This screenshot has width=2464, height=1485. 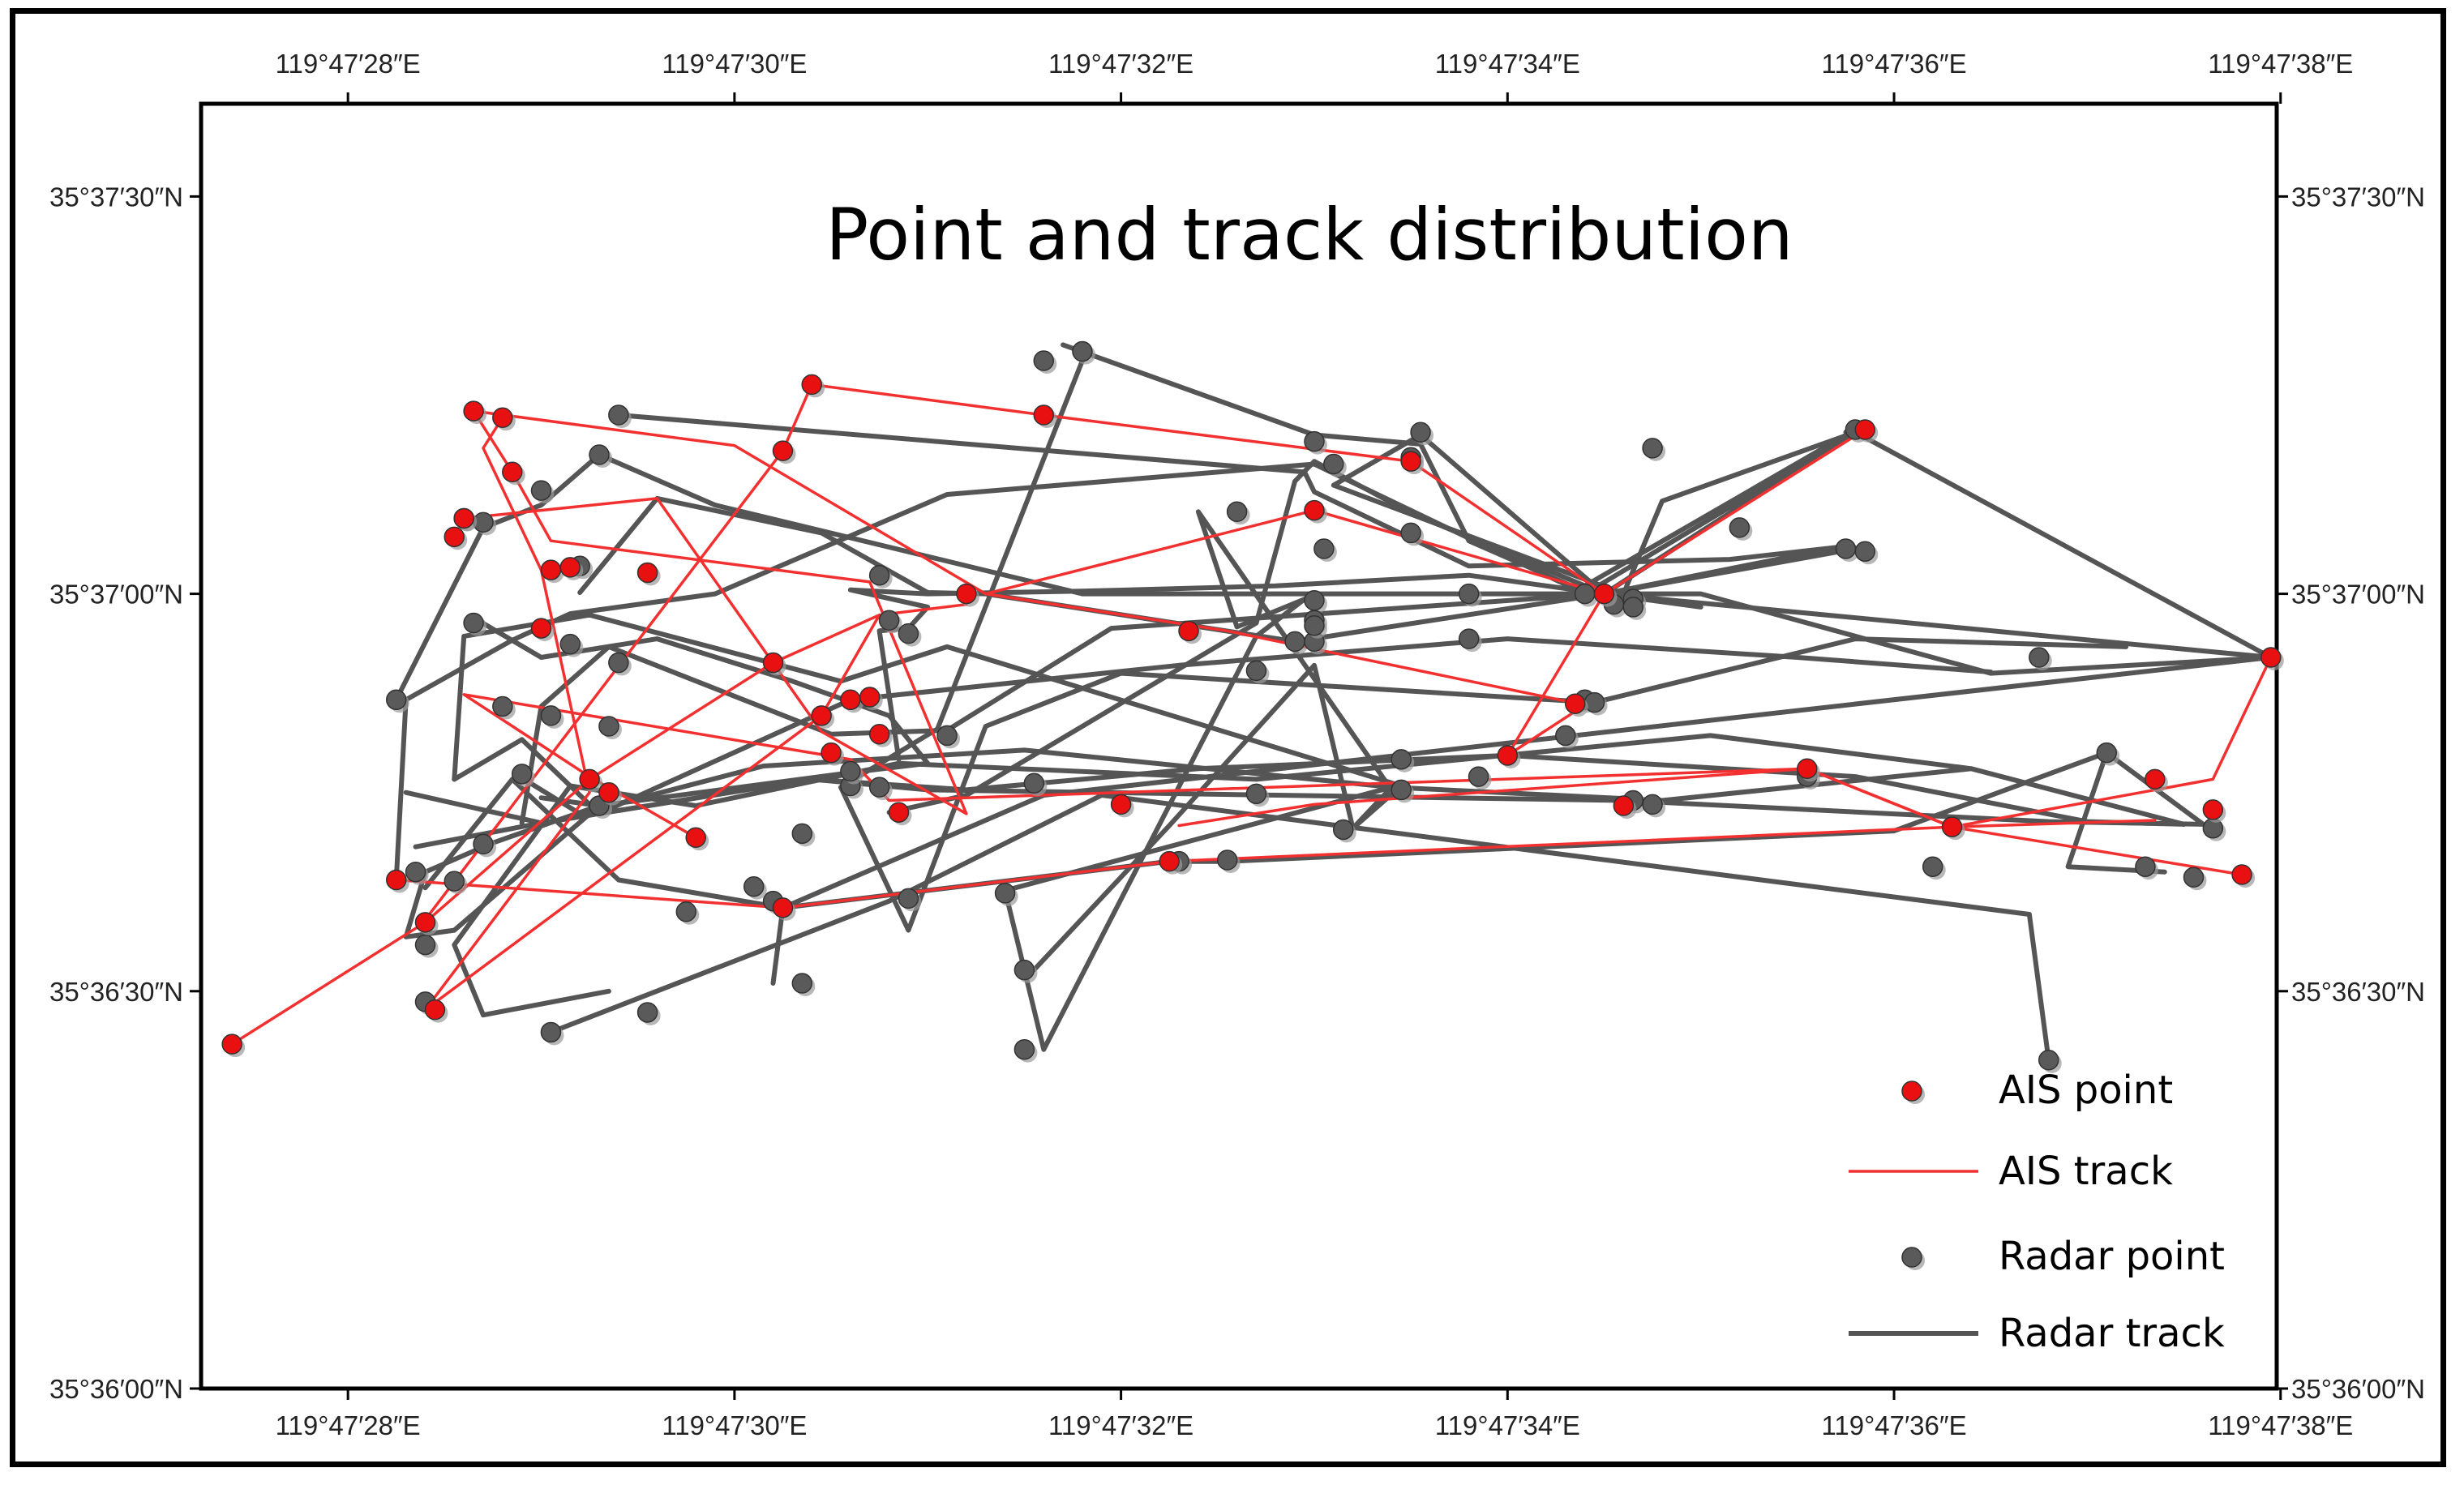 I want to click on chart-title: Point and track distribution, so click(x=1309, y=235).